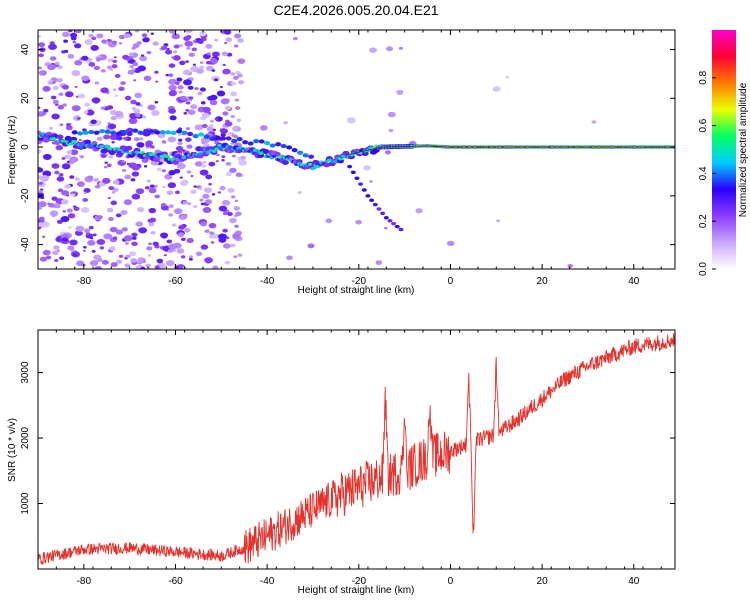 The width and height of the screenshot is (750, 605). Describe the element at coordinates (703, 221) in the screenshot. I see `colorbar-tick-label: 0.2` at that location.